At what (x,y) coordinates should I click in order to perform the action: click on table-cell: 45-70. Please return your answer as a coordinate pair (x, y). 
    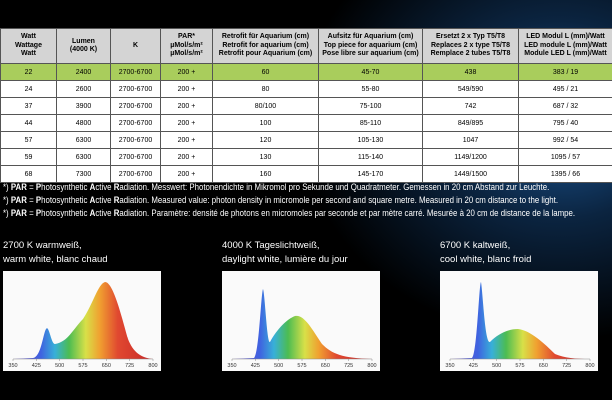
    Looking at the image, I should click on (370, 72).